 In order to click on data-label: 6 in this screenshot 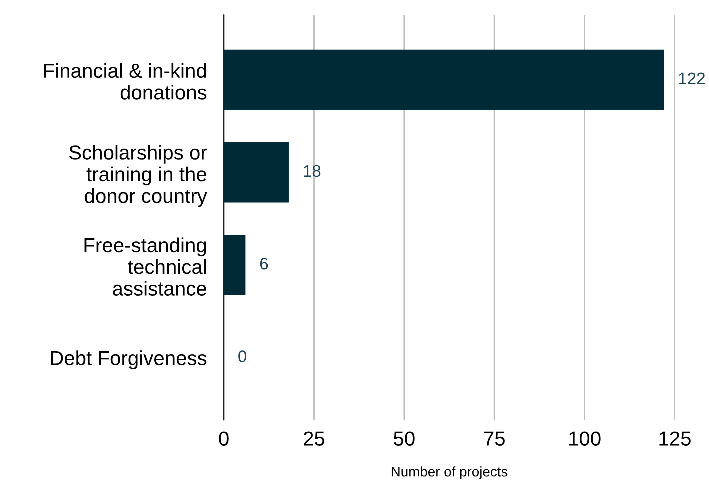, I will do `click(264, 264)`.